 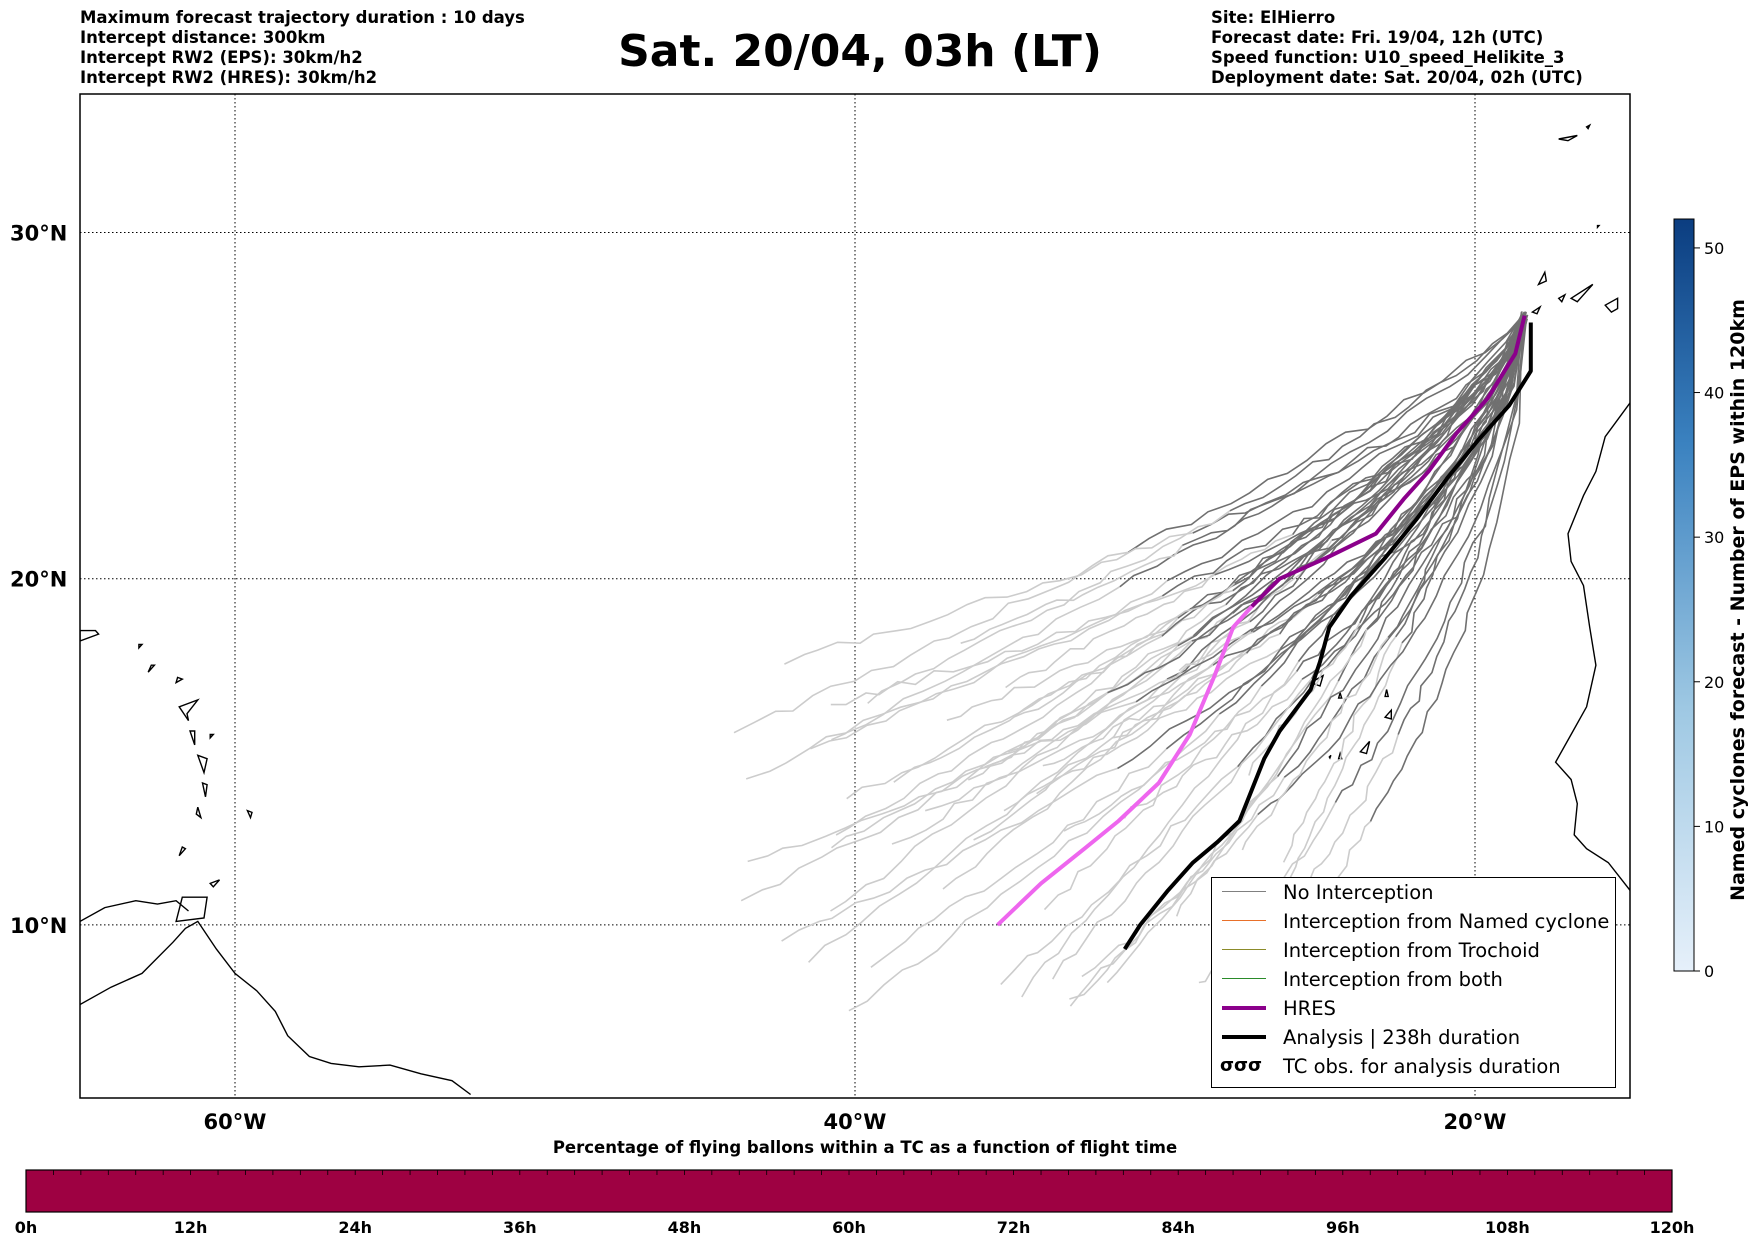 I want to click on island-madeira, so click(x=1568, y=138).